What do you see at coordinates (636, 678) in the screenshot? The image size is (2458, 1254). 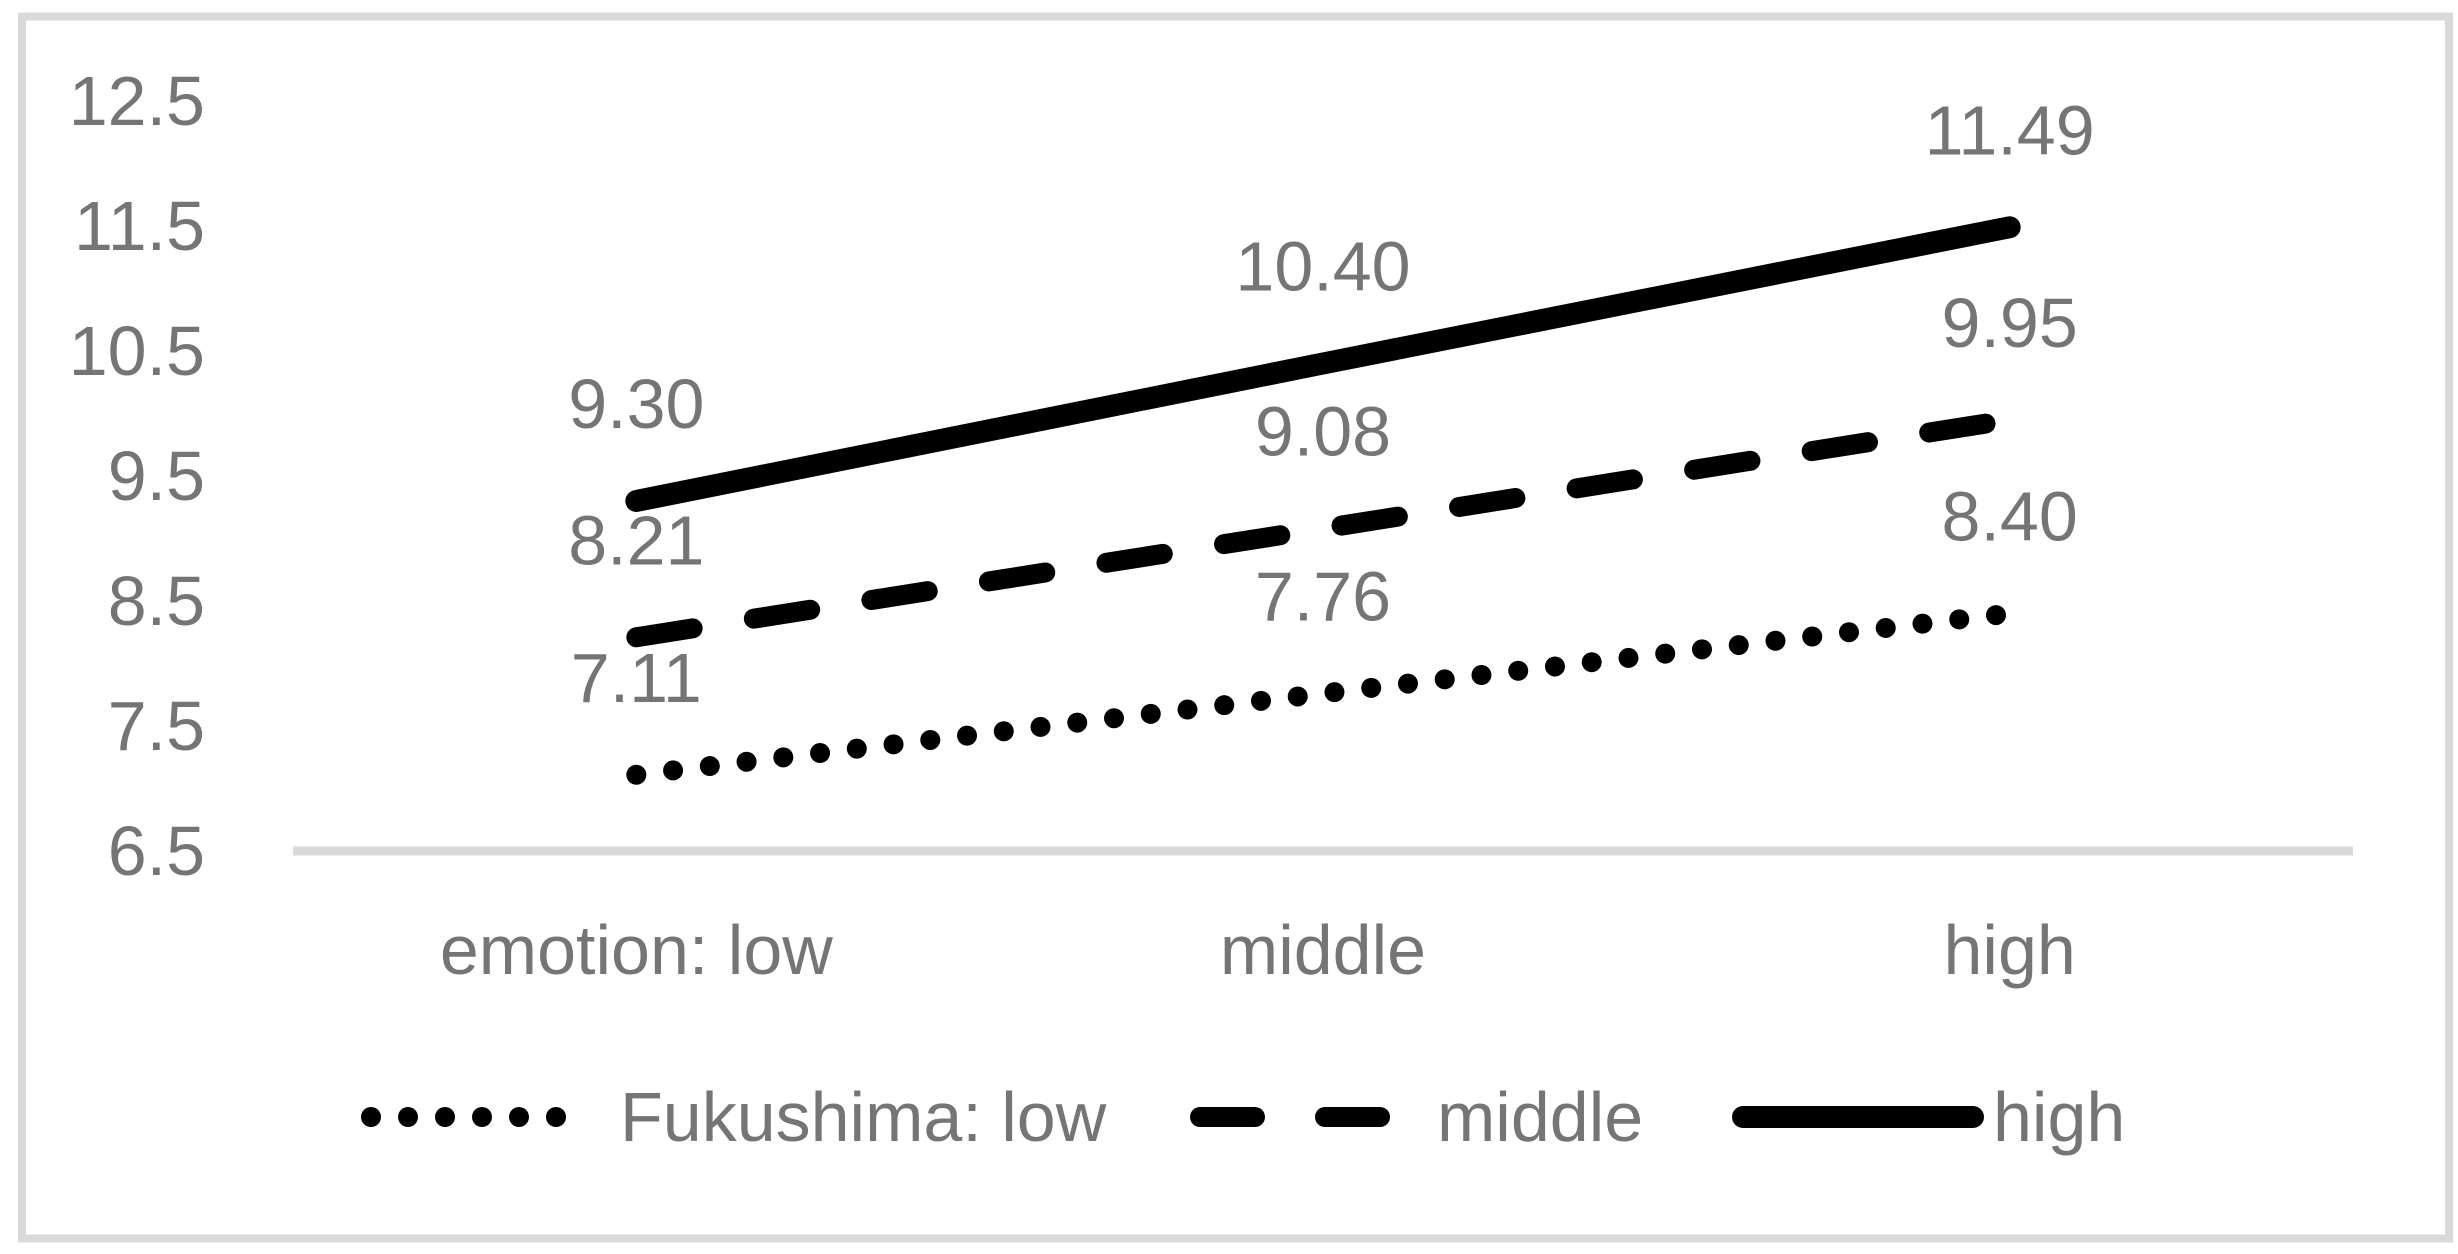 I see `data-label-fukushima-low: 7.11` at bounding box center [636, 678].